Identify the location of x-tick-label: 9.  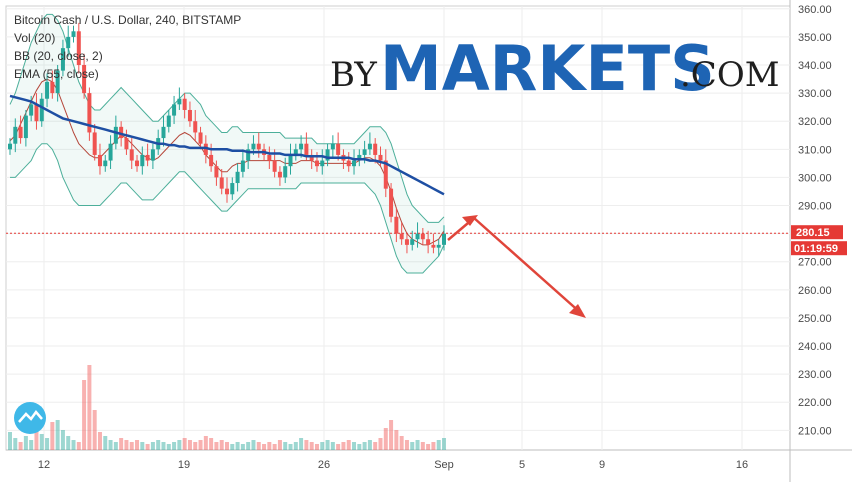
(602, 465).